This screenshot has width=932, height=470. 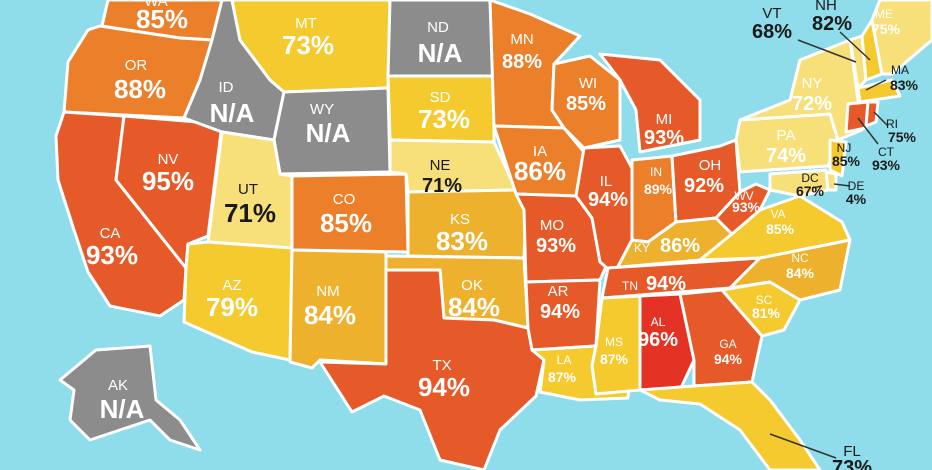 What do you see at coordinates (346, 223) in the screenshot?
I see `label-co-value: 85%` at bounding box center [346, 223].